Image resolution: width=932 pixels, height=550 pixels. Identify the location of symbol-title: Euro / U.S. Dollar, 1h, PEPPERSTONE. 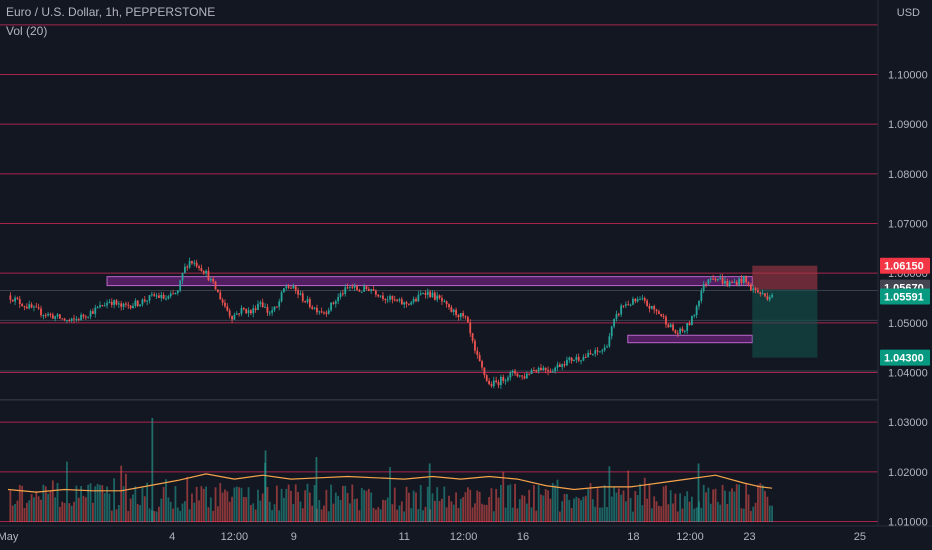
(111, 12).